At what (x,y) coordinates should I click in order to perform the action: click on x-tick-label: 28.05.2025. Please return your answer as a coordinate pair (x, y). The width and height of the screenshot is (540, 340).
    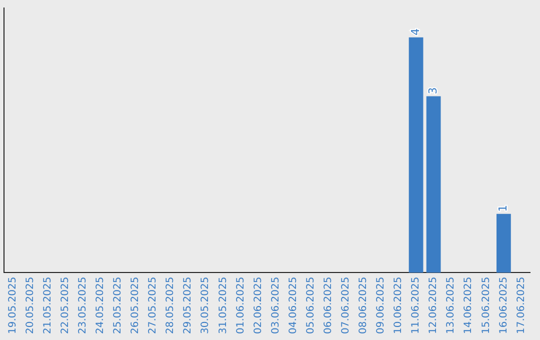
    Looking at the image, I should click on (170, 305).